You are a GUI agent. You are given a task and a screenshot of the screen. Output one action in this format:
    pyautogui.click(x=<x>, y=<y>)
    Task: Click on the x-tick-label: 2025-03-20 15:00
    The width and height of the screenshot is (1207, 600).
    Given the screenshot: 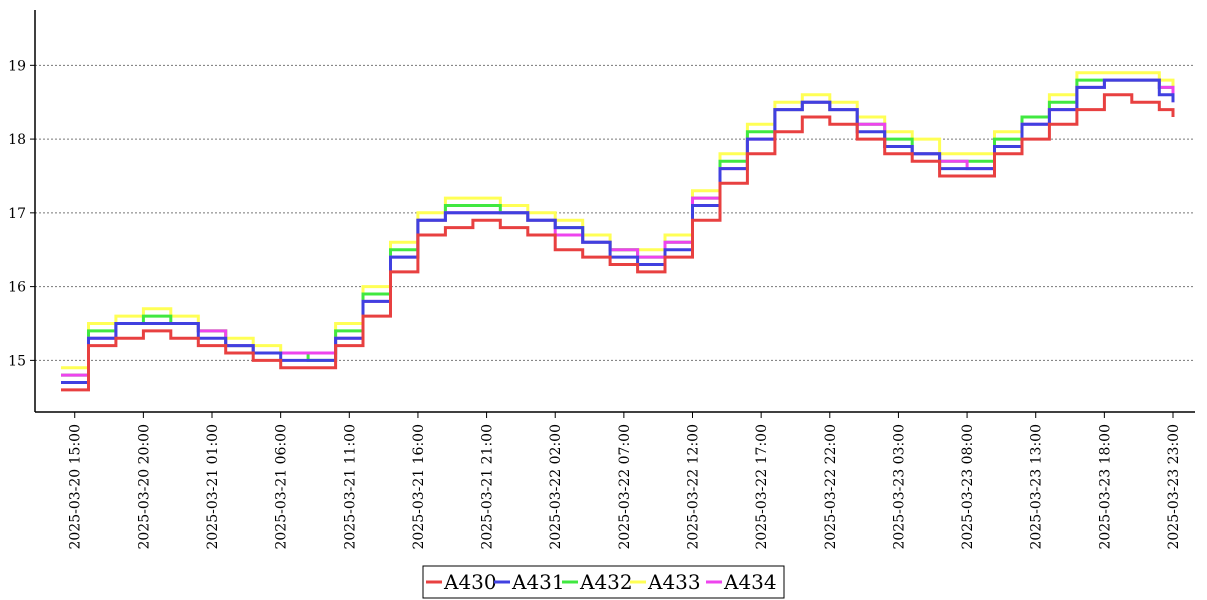 What is the action you would take?
    pyautogui.click(x=76, y=487)
    